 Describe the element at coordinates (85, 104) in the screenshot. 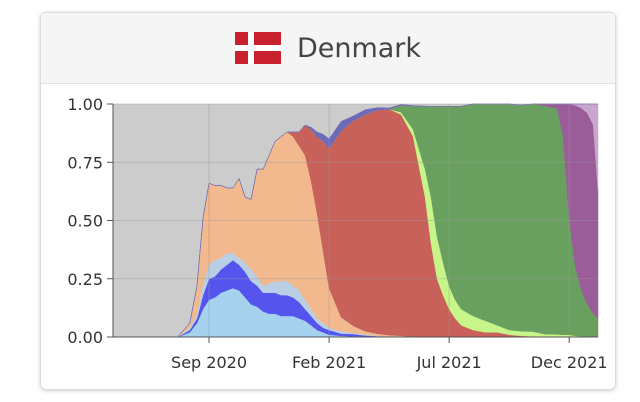

I see `y-tick-label: 1.00` at that location.